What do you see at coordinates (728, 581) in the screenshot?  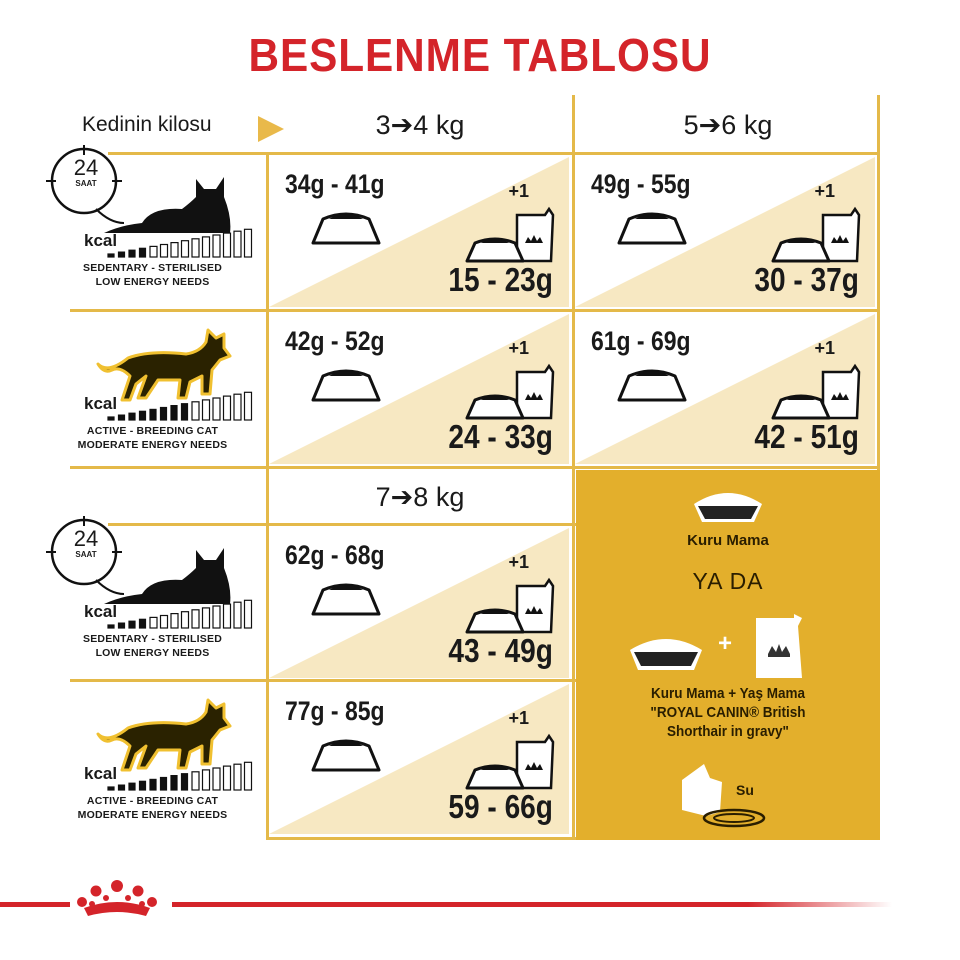 I see `or-label: YA DA` at bounding box center [728, 581].